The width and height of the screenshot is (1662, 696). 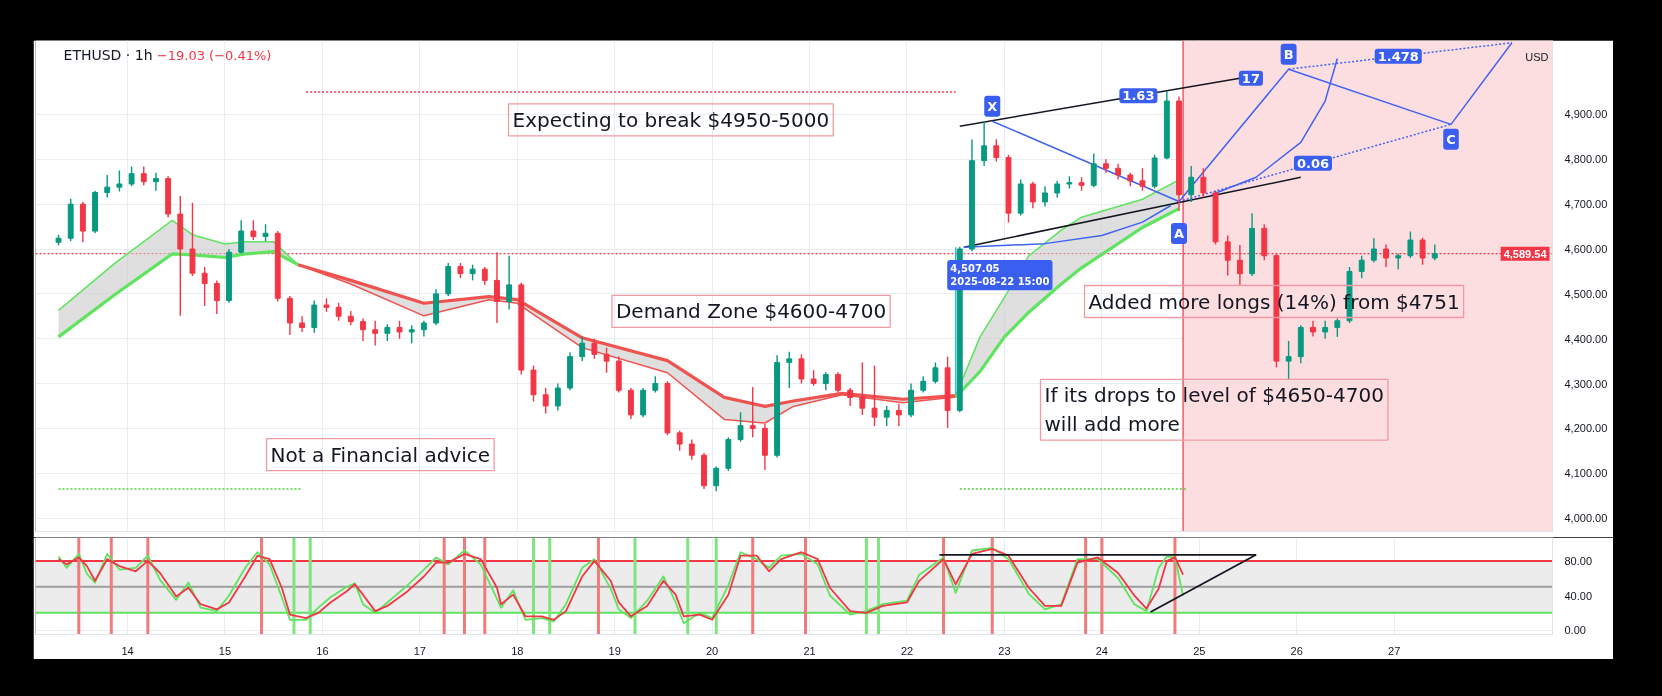 I want to click on x-tick-label: 18, so click(x=517, y=650).